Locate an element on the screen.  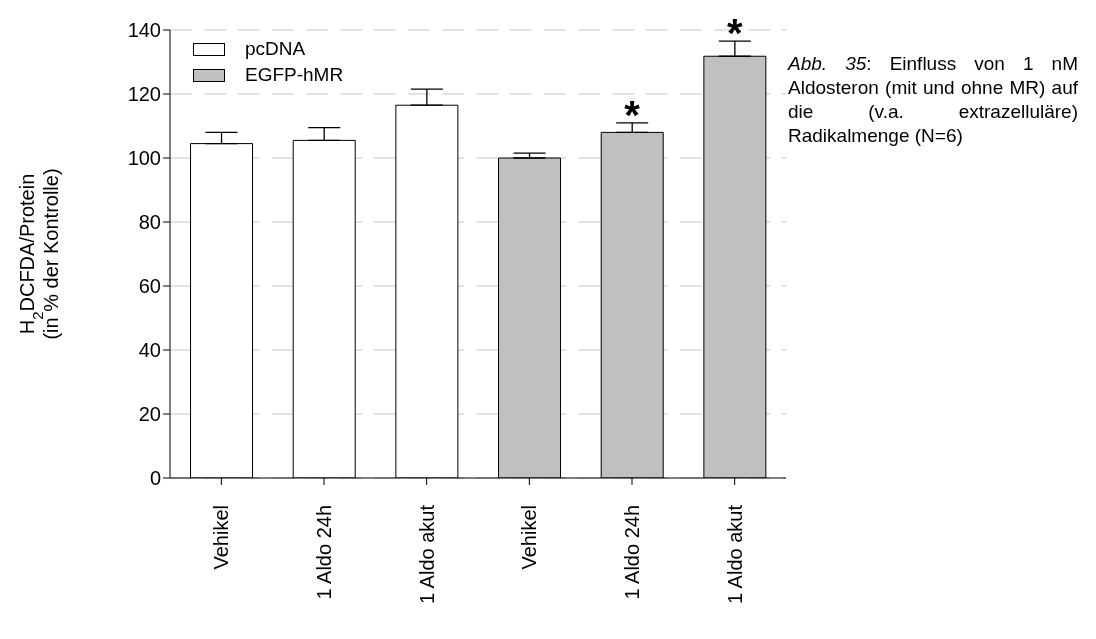
y-tick-label: 140 is located at coordinates (144, 30).